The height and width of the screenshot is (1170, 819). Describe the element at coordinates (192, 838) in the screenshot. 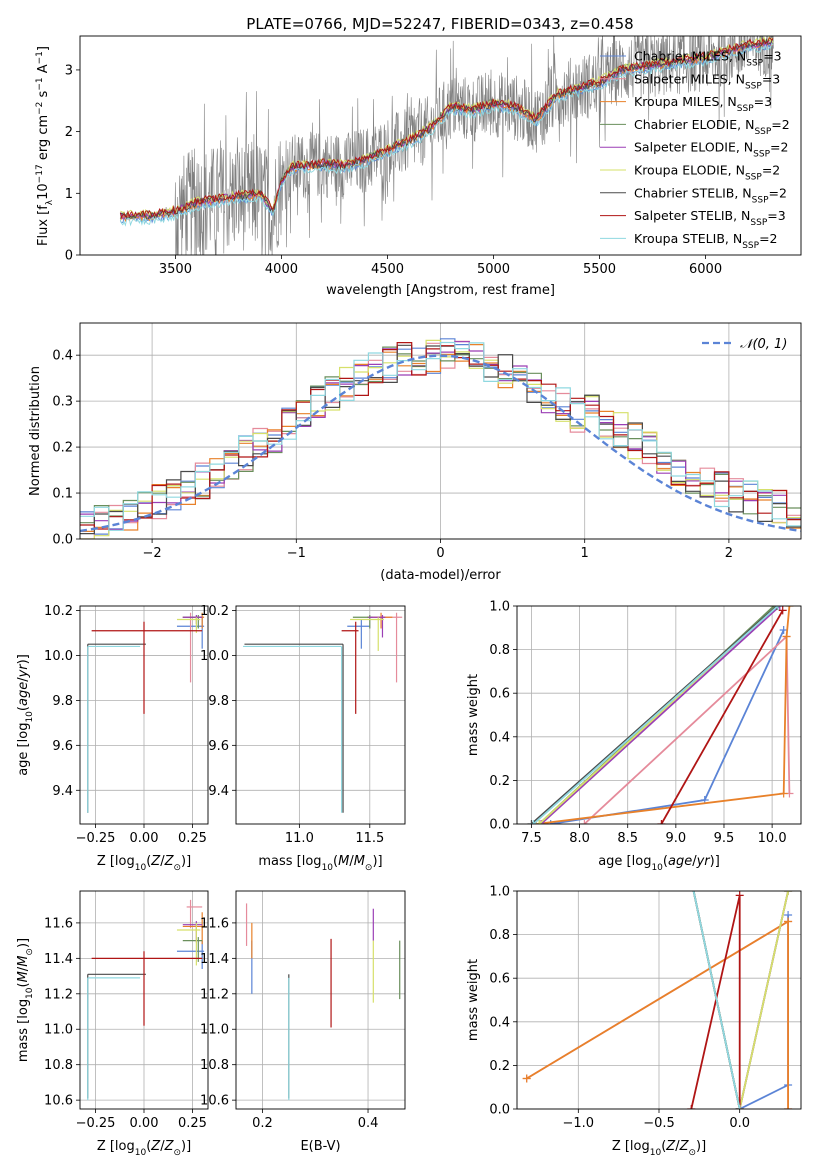

I see `x-tick-label: 0.25` at that location.